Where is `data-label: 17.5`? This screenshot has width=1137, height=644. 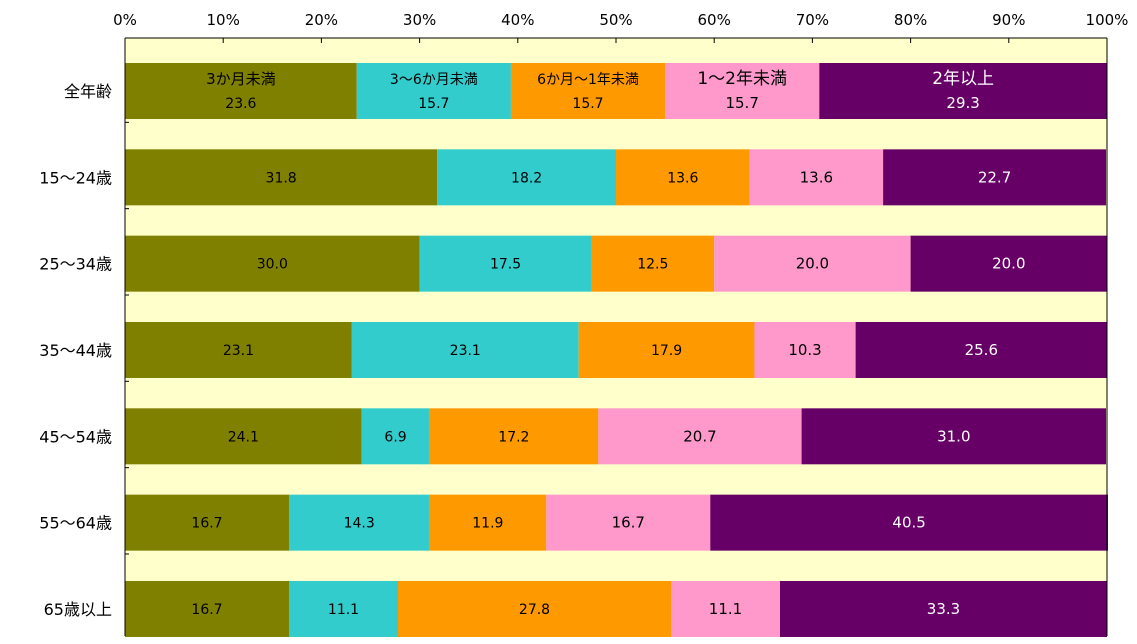
data-label: 17.5 is located at coordinates (505, 265).